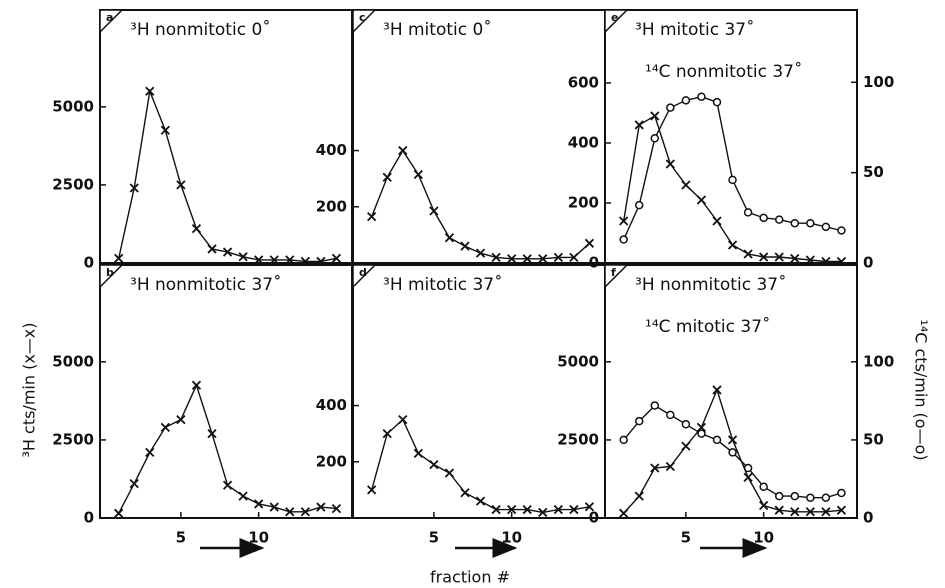 The height and width of the screenshot is (588, 945). I want to click on panel-title: ³H nonmitotic 37˚, so click(206, 284).